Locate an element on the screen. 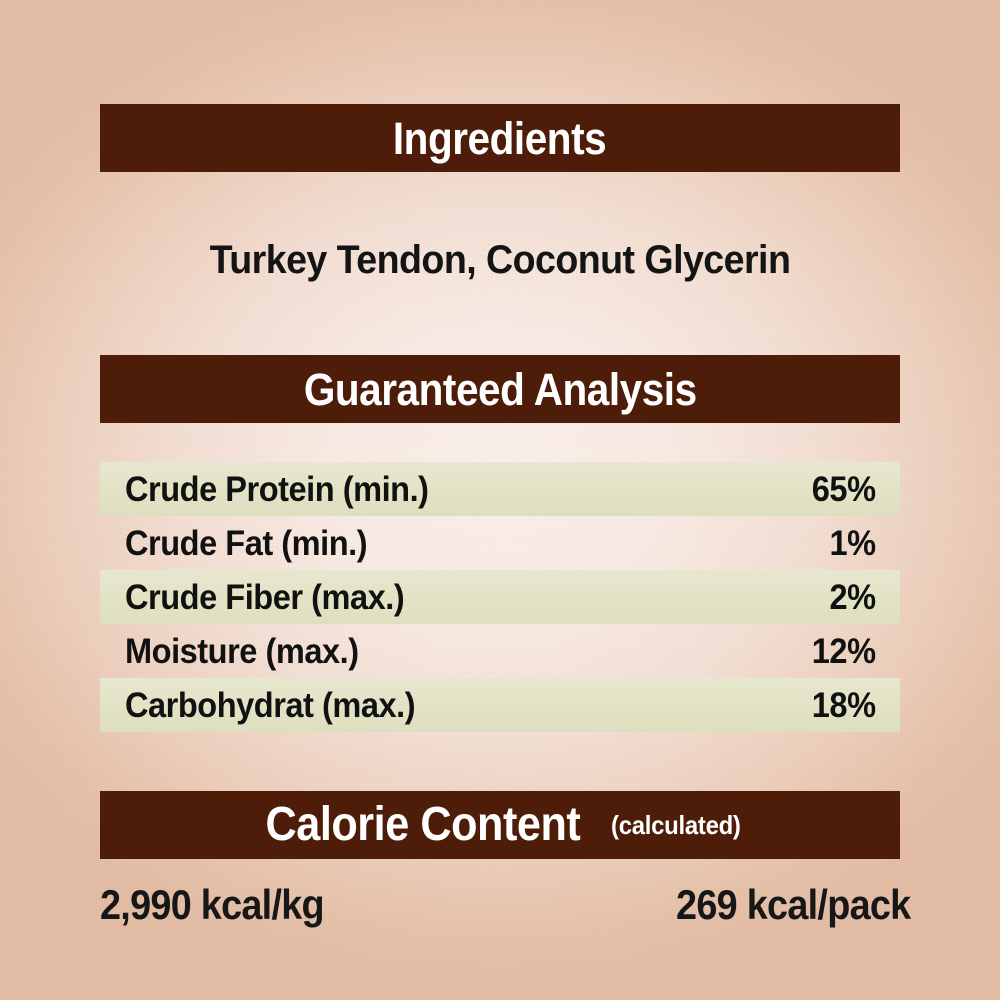 This screenshot has width=1000, height=1000. guaranteed-analysis-heading: Guaranteed Analysis is located at coordinates (500, 389).